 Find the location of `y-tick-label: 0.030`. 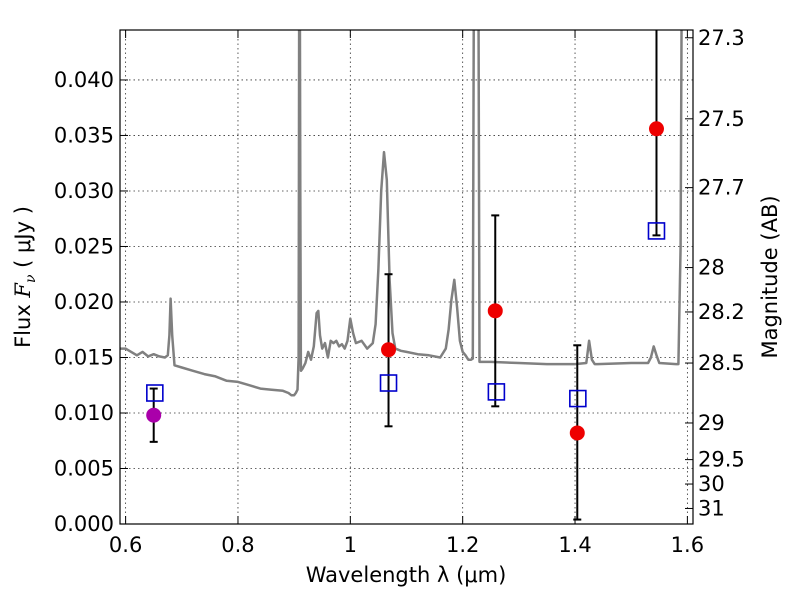

y-tick-label: 0.030 is located at coordinates (84, 191).